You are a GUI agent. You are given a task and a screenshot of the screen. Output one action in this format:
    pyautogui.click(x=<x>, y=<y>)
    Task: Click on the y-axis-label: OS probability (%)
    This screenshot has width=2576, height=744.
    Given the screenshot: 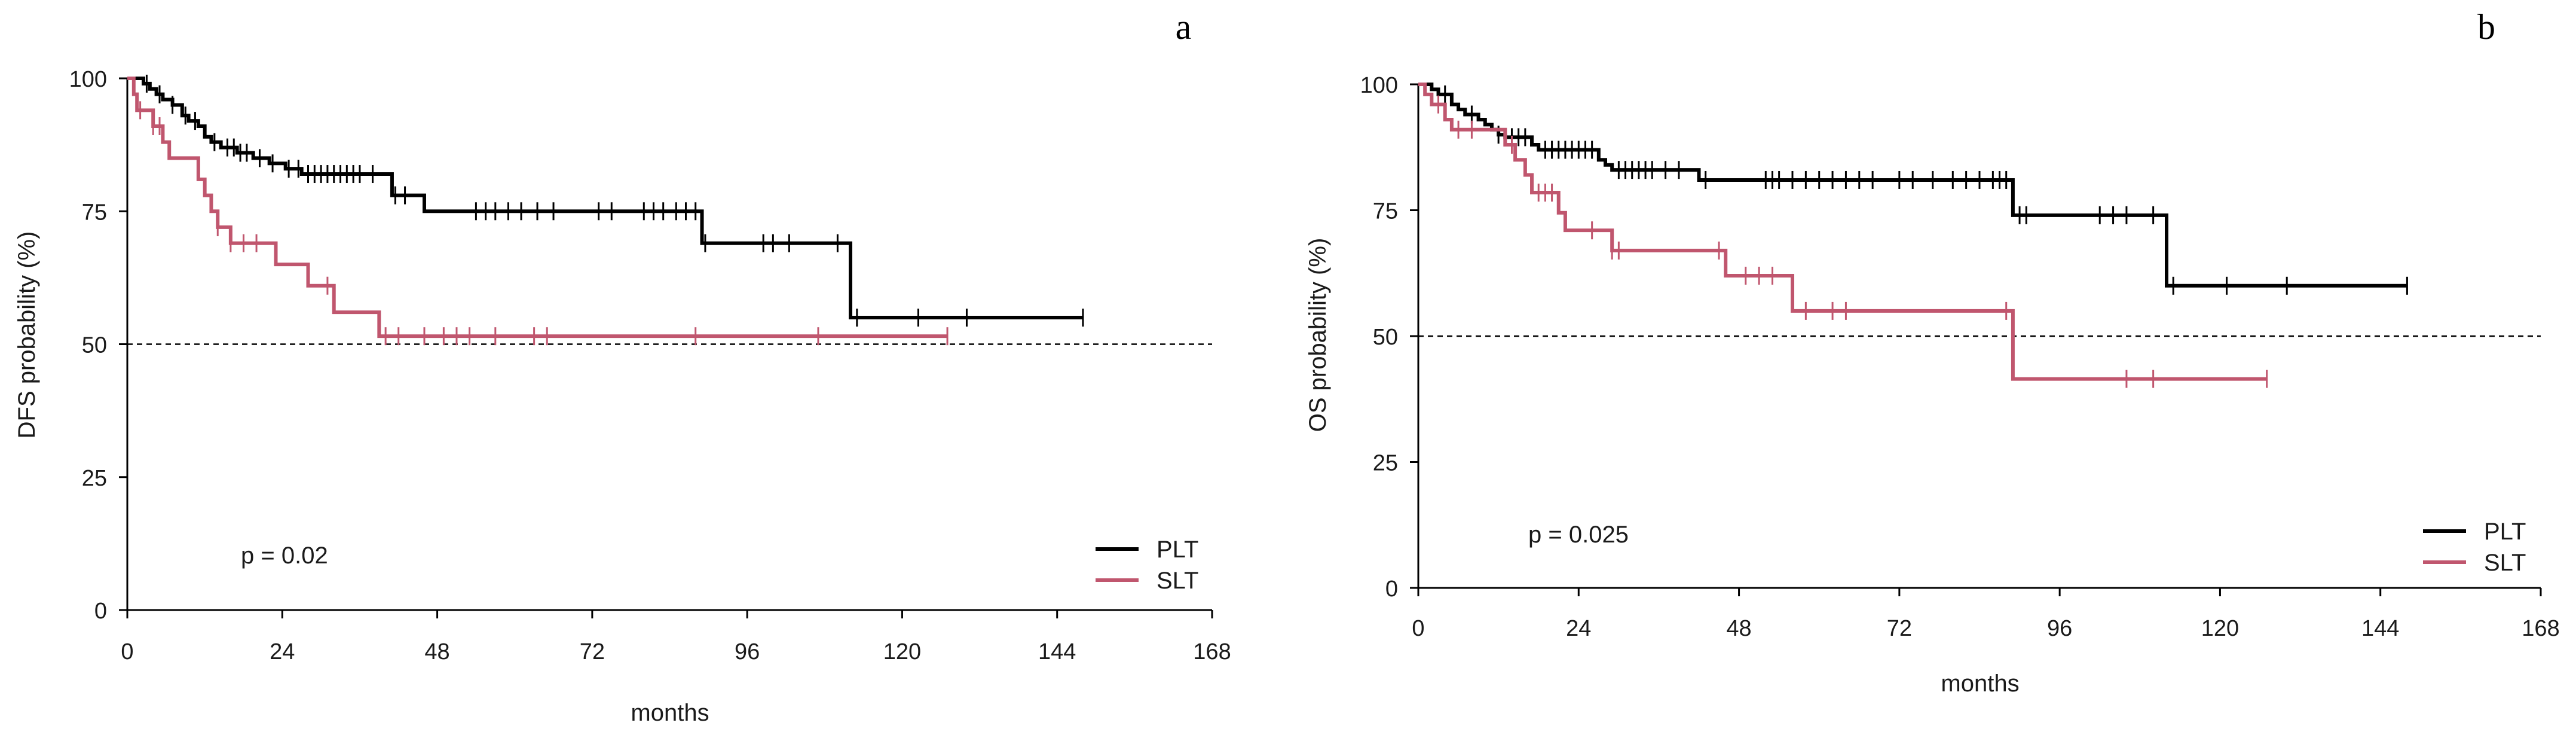 What is the action you would take?
    pyautogui.click(x=1318, y=335)
    